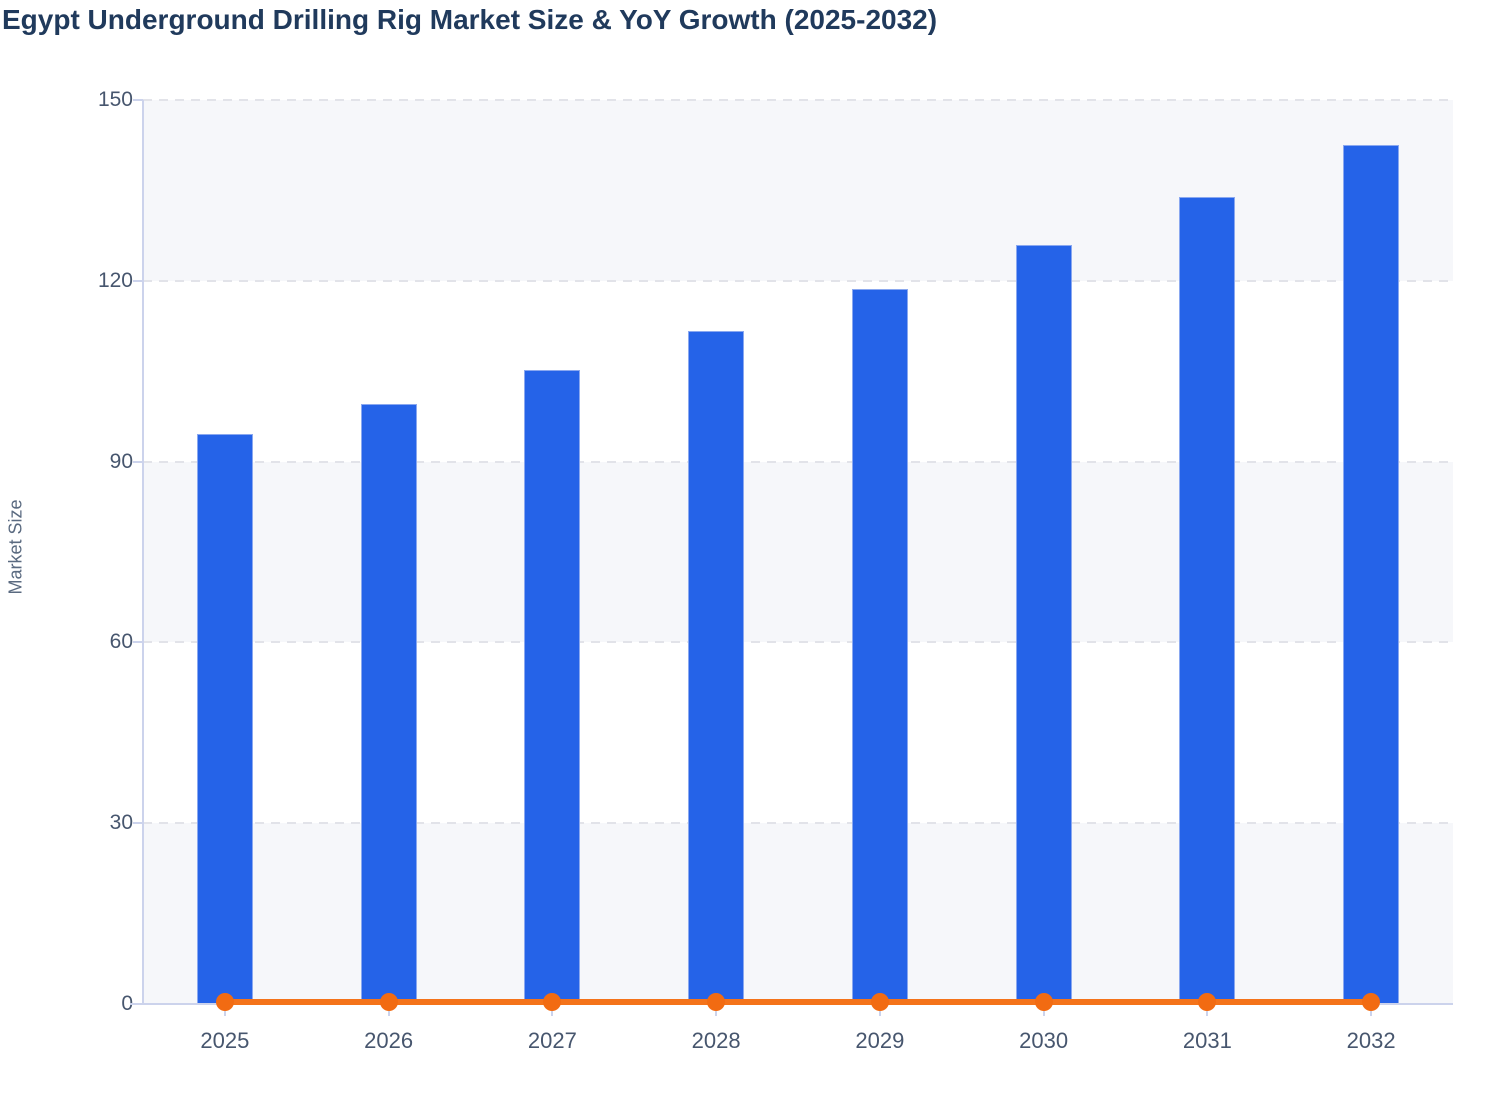  I want to click on x-tick-label: 2030, so click(1044, 1040).